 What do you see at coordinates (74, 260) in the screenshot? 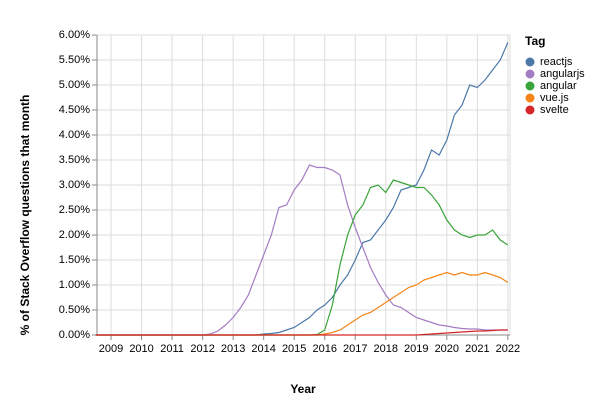
I see `y-tick-label: 1.50%` at bounding box center [74, 260].